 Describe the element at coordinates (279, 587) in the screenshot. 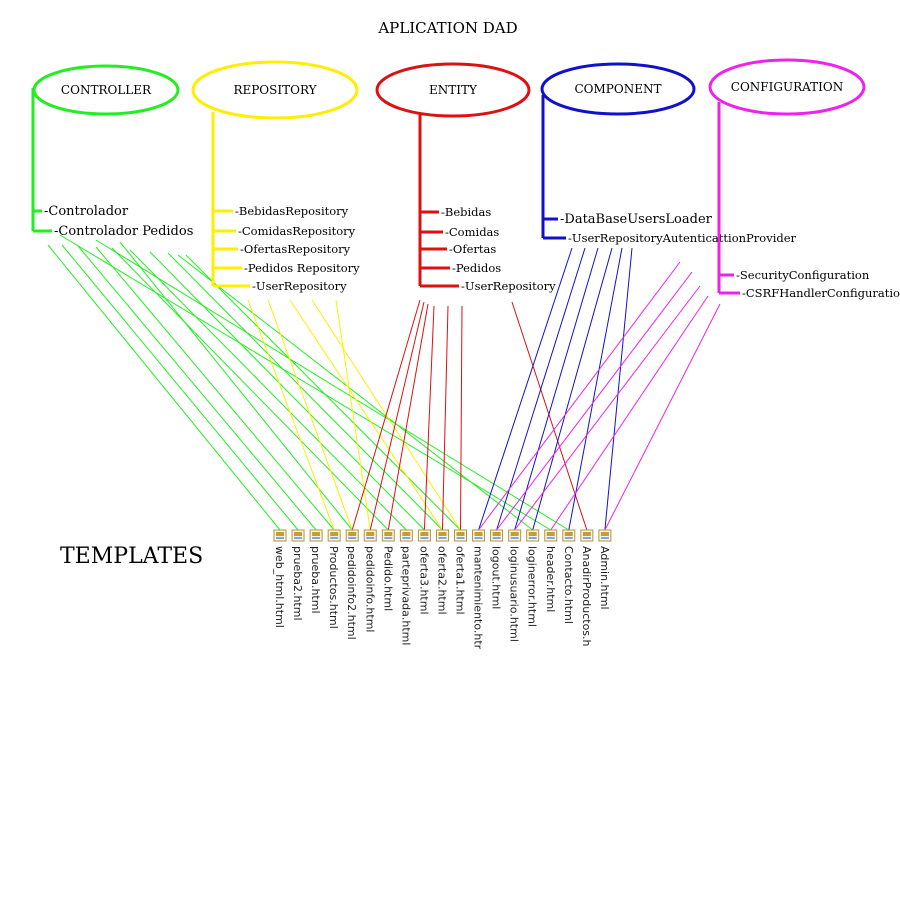

I see `template-name: web_html.html` at that location.